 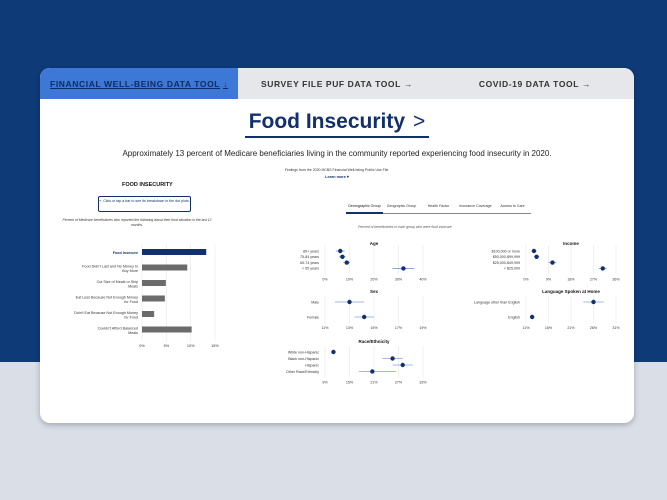 I want to click on tab-covid-19: COVID-19 DATA TOOL →, so click(x=535, y=83).